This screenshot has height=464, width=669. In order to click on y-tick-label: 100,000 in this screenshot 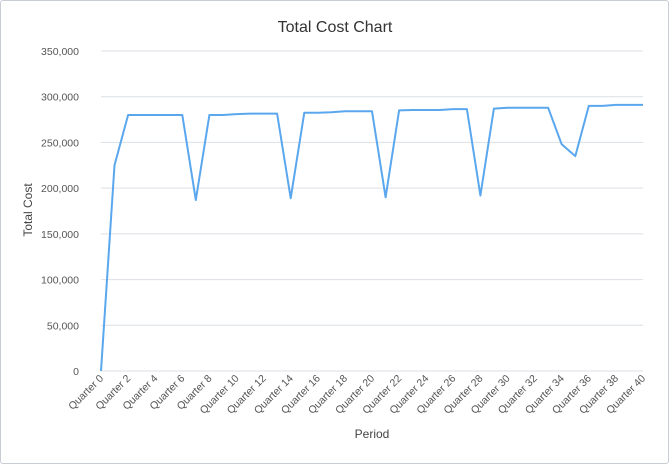, I will do `click(60, 281)`.